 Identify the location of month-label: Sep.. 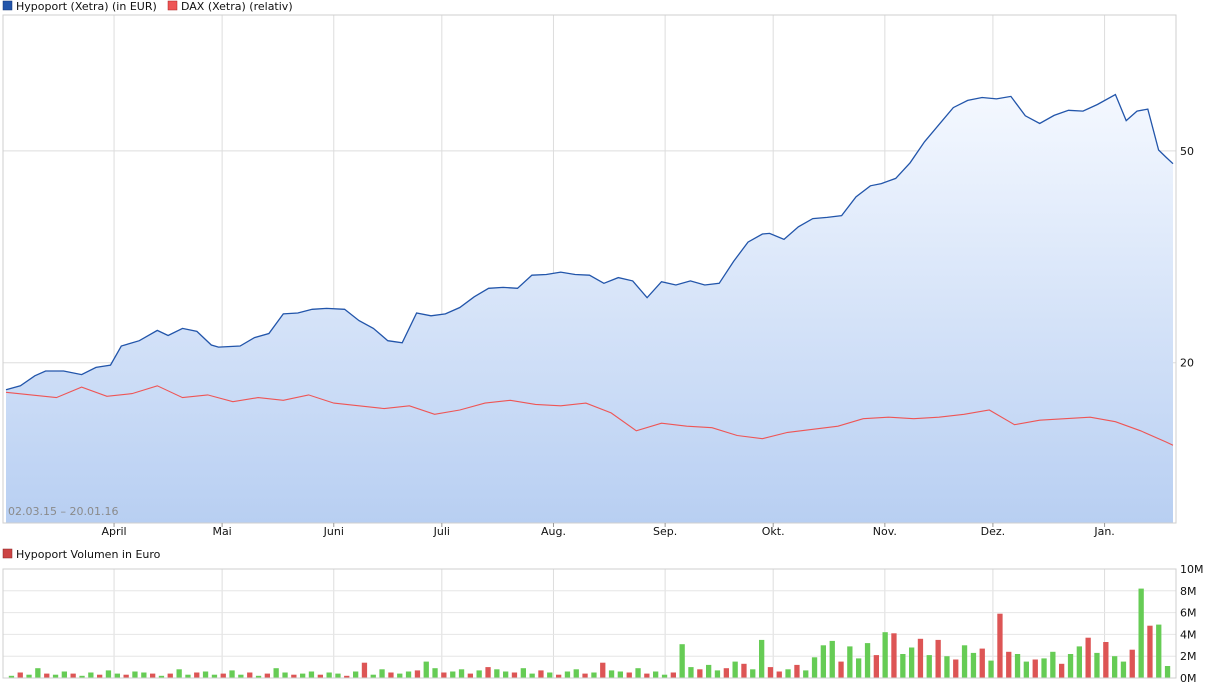
(665, 531).